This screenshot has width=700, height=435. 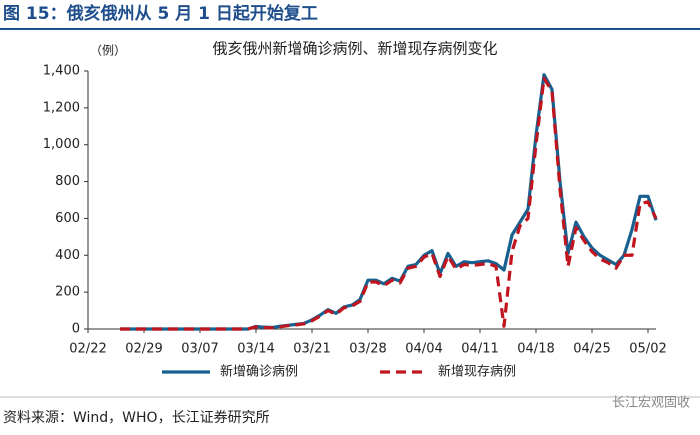 I want to click on y-tick-label: 0, so click(x=76, y=329).